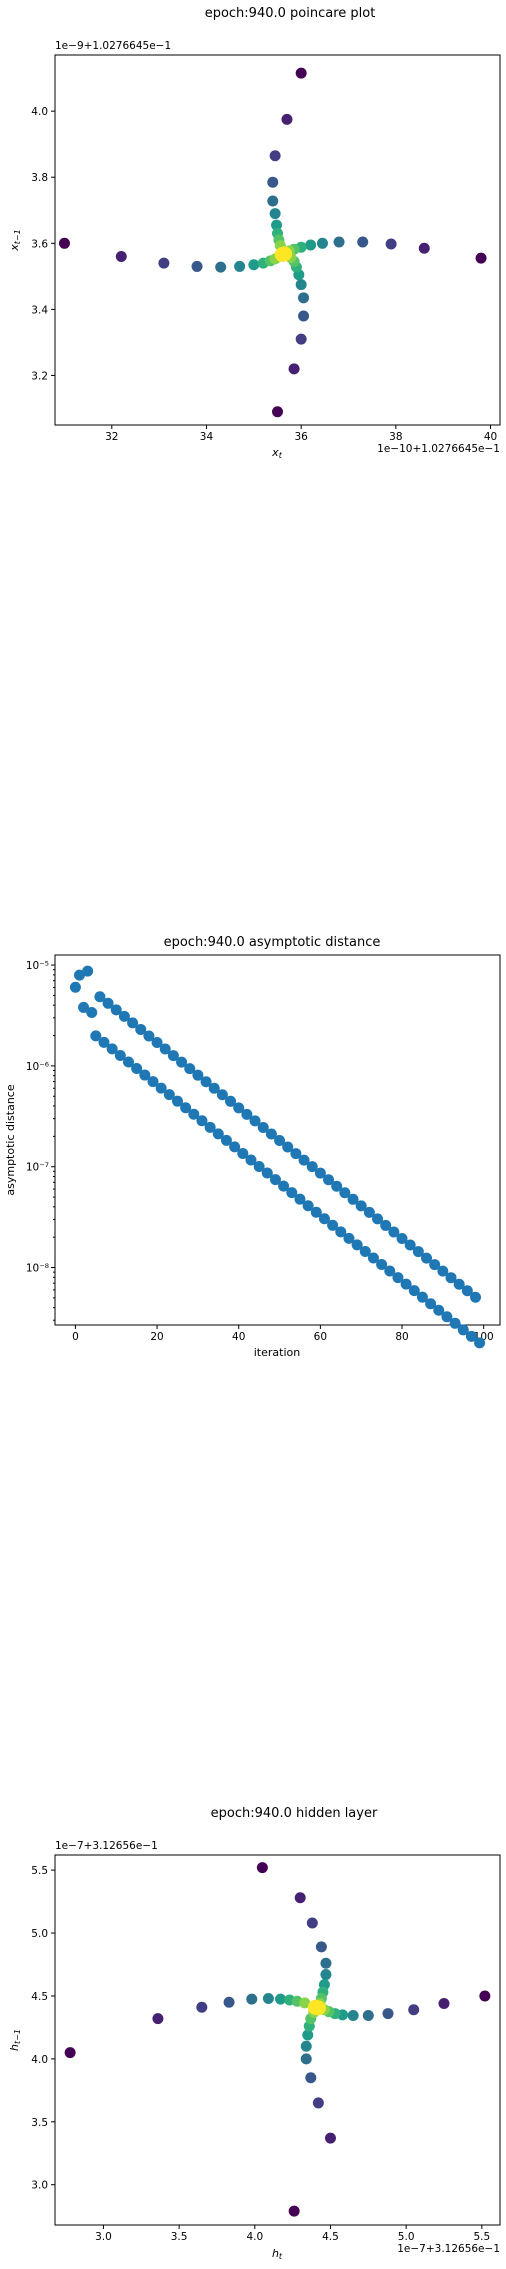 This screenshot has width=506, height=2269. What do you see at coordinates (39, 1934) in the screenshot?
I see `c3-y-tick-label: 5.0` at bounding box center [39, 1934].